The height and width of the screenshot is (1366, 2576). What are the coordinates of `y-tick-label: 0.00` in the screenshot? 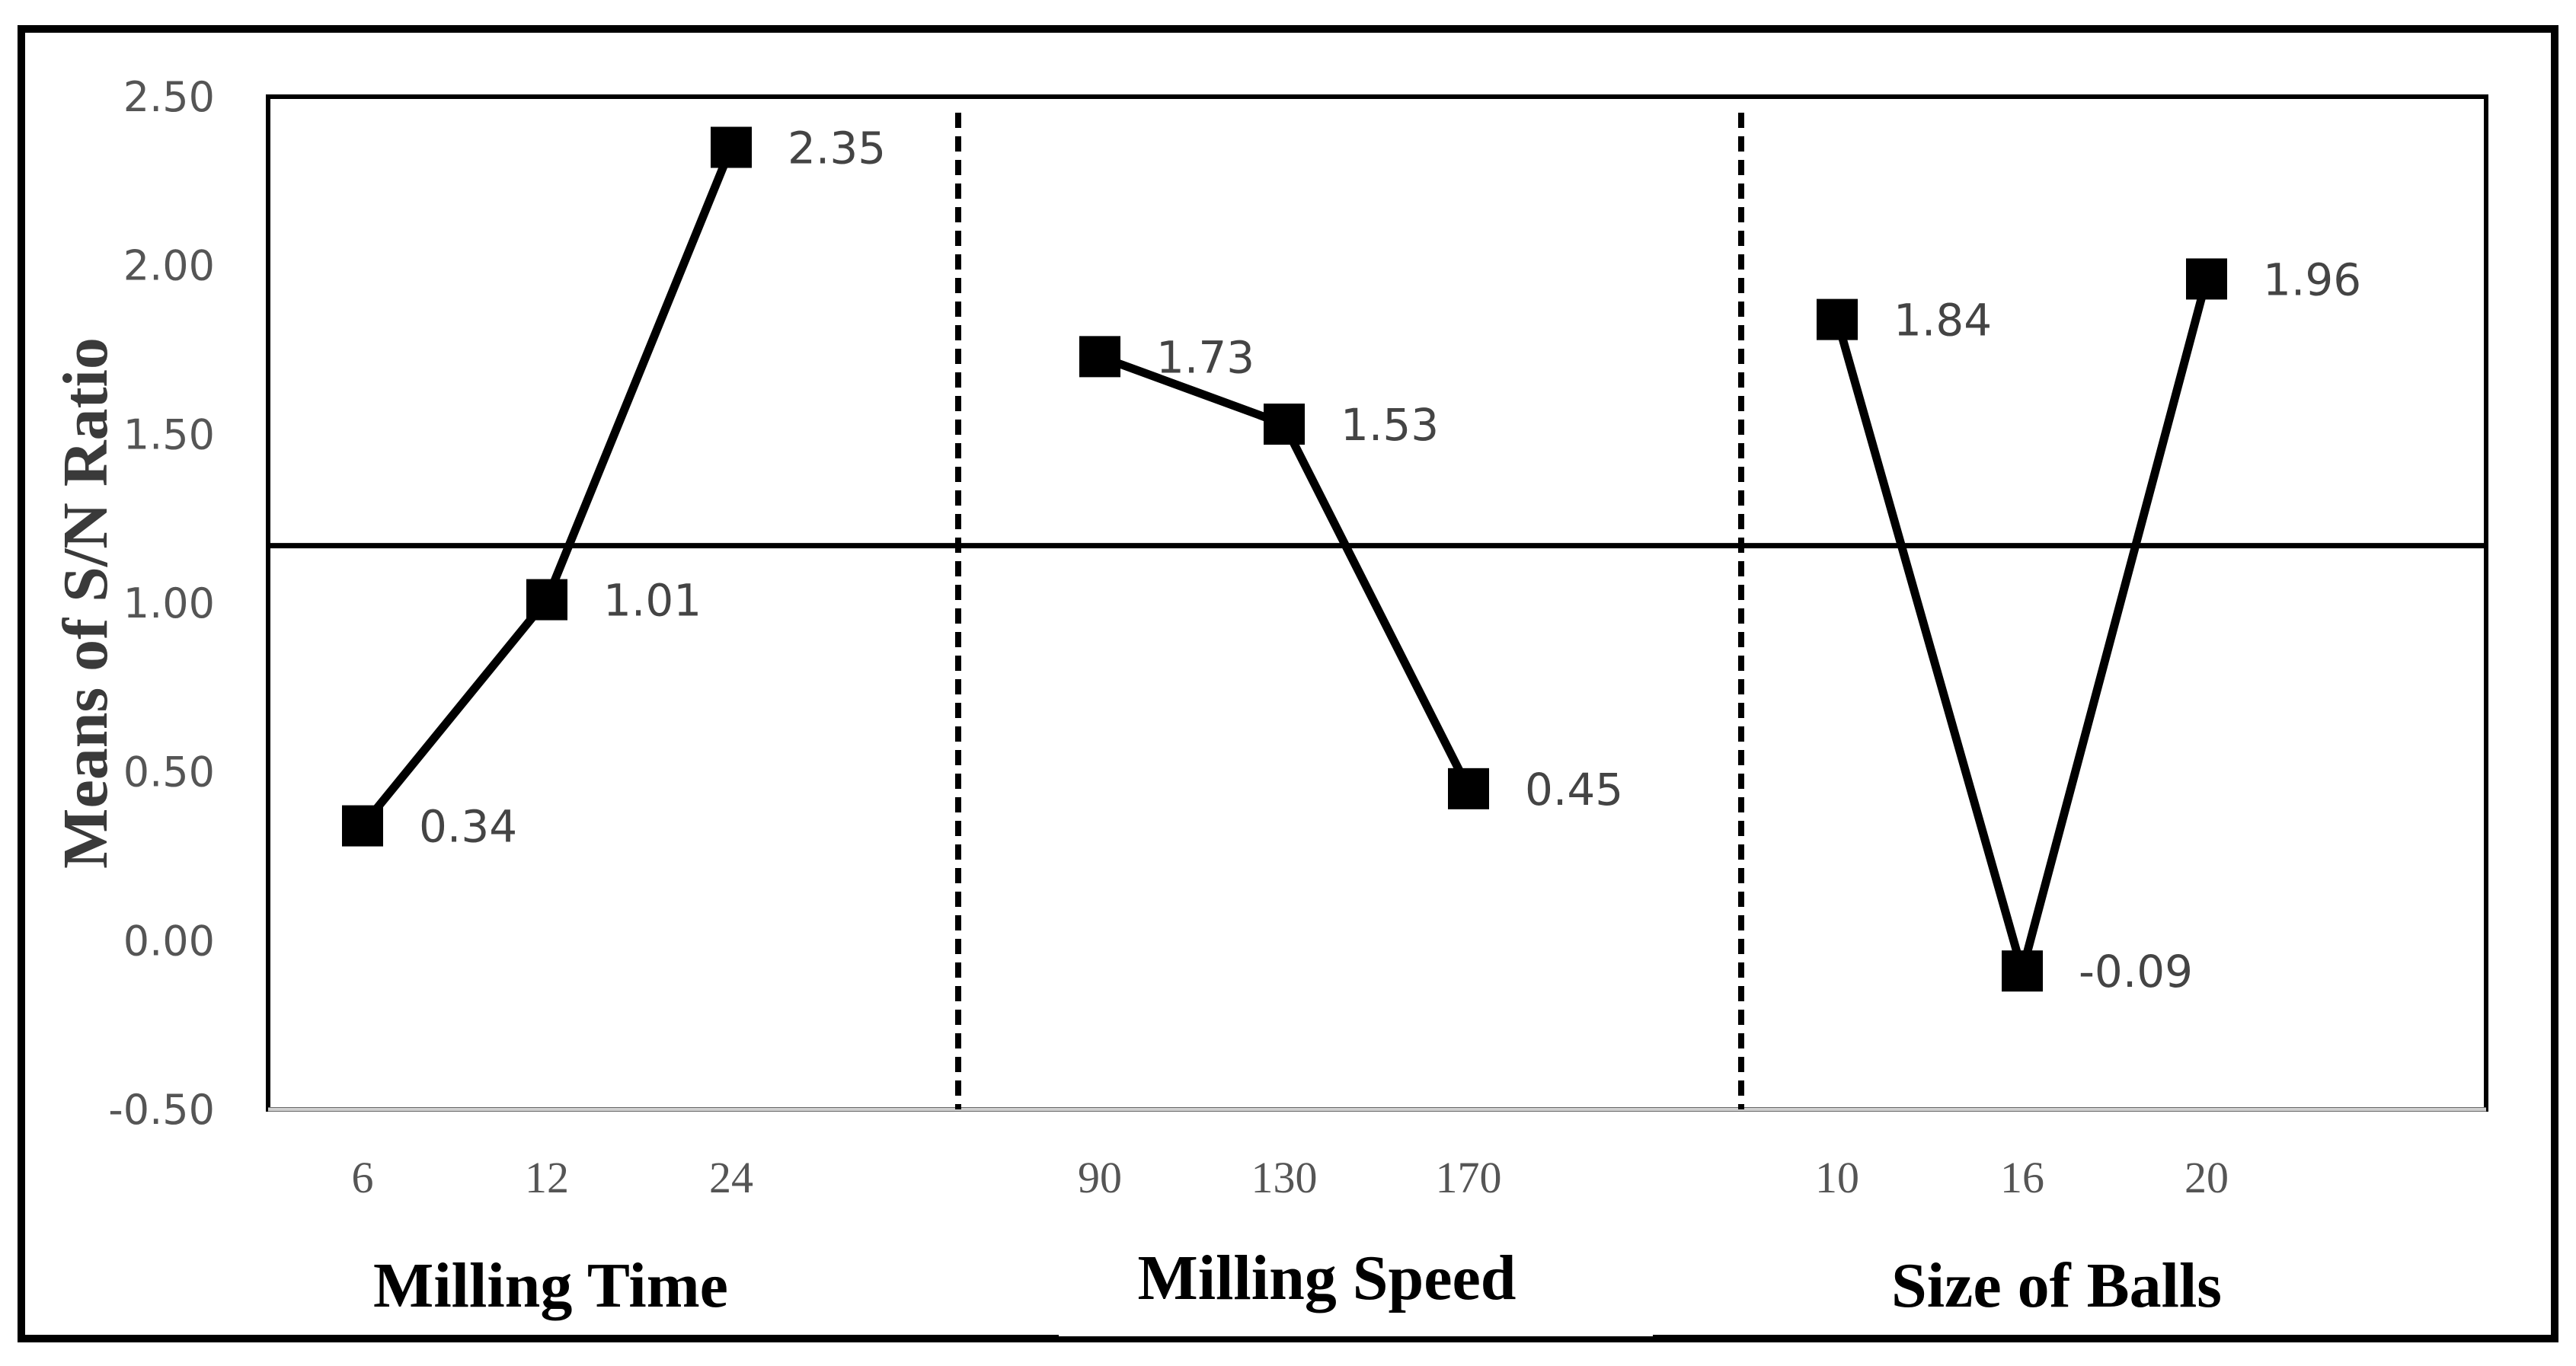 It's located at (169, 941).